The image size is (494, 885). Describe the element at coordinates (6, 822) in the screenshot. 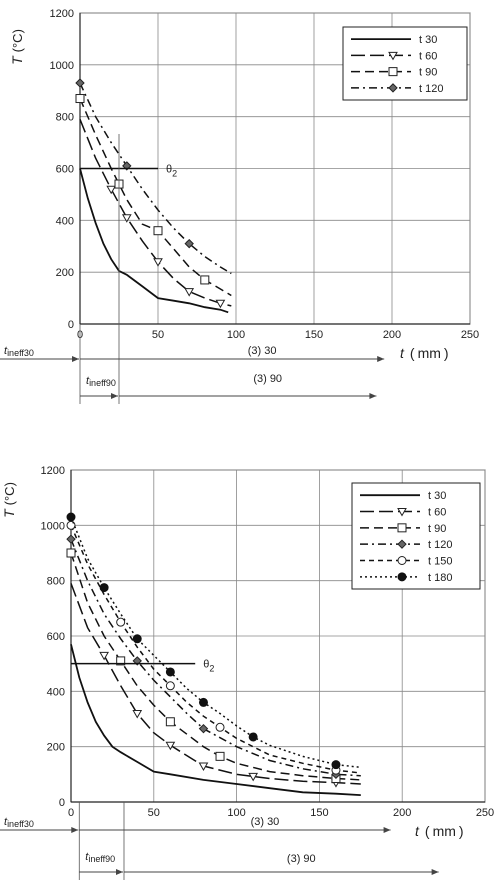

I see `tineff30-symbol: t` at that location.